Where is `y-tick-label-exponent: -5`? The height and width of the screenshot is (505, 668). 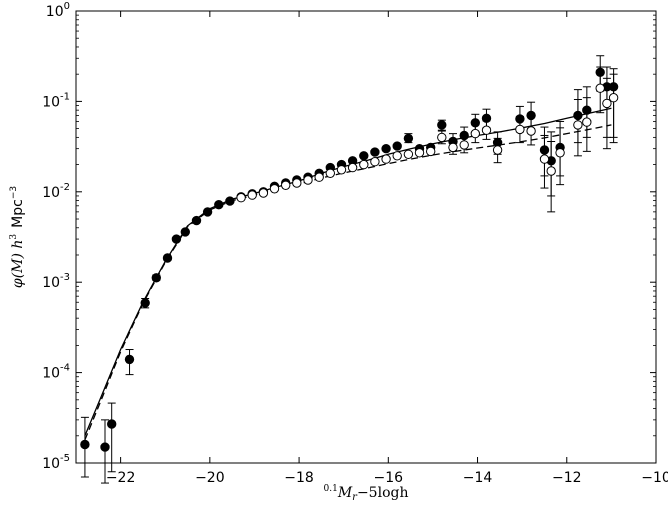
y-tick-label-exponent: -5 is located at coordinates (65, 458).